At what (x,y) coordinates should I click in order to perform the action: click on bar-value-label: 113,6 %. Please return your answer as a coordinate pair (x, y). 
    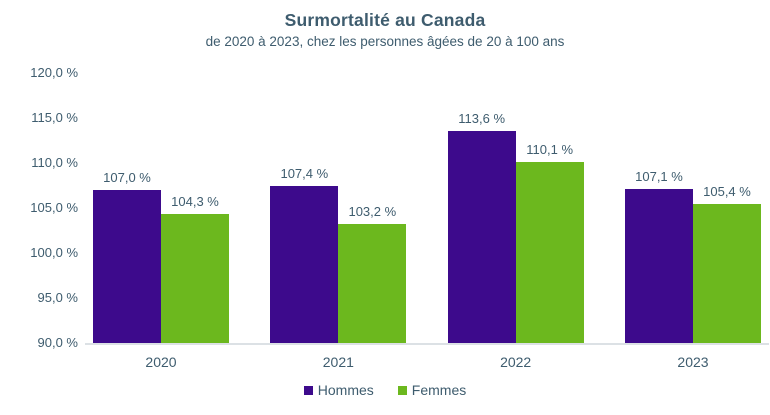
    Looking at the image, I should click on (482, 118).